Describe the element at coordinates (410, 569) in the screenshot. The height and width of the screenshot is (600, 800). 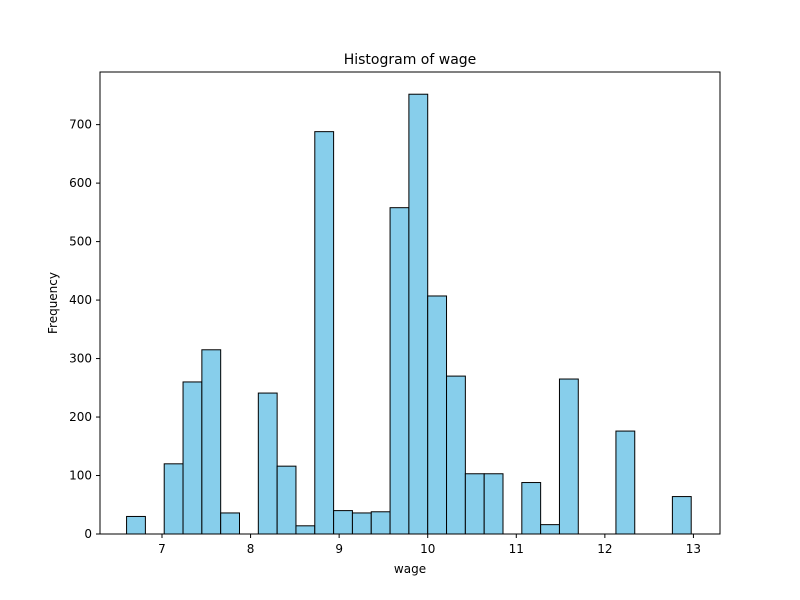
I see `x-axis-title: wage` at that location.